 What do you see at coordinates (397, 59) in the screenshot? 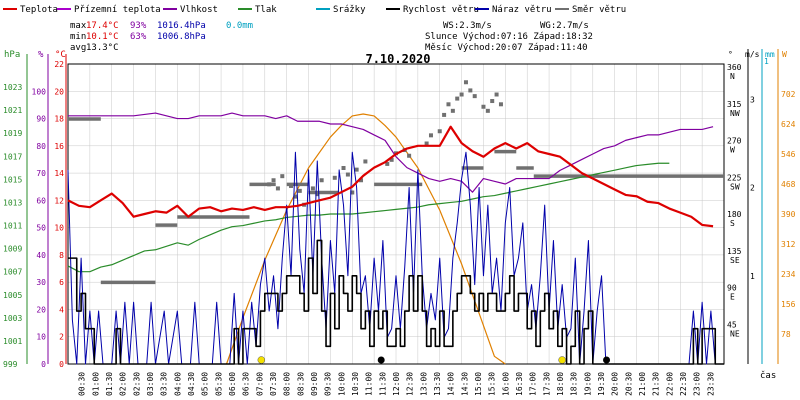
I see `chart-title: 7.10.2020` at bounding box center [397, 59].